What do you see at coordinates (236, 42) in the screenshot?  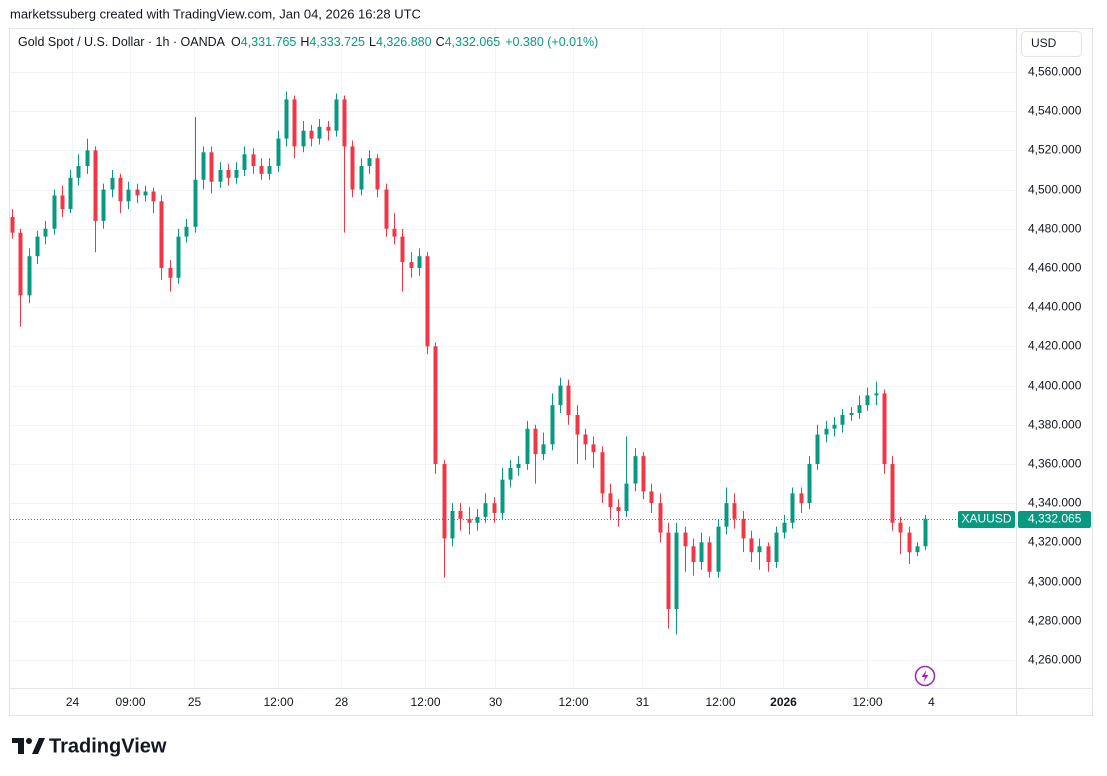 I see `ohlc-label: O` at bounding box center [236, 42].